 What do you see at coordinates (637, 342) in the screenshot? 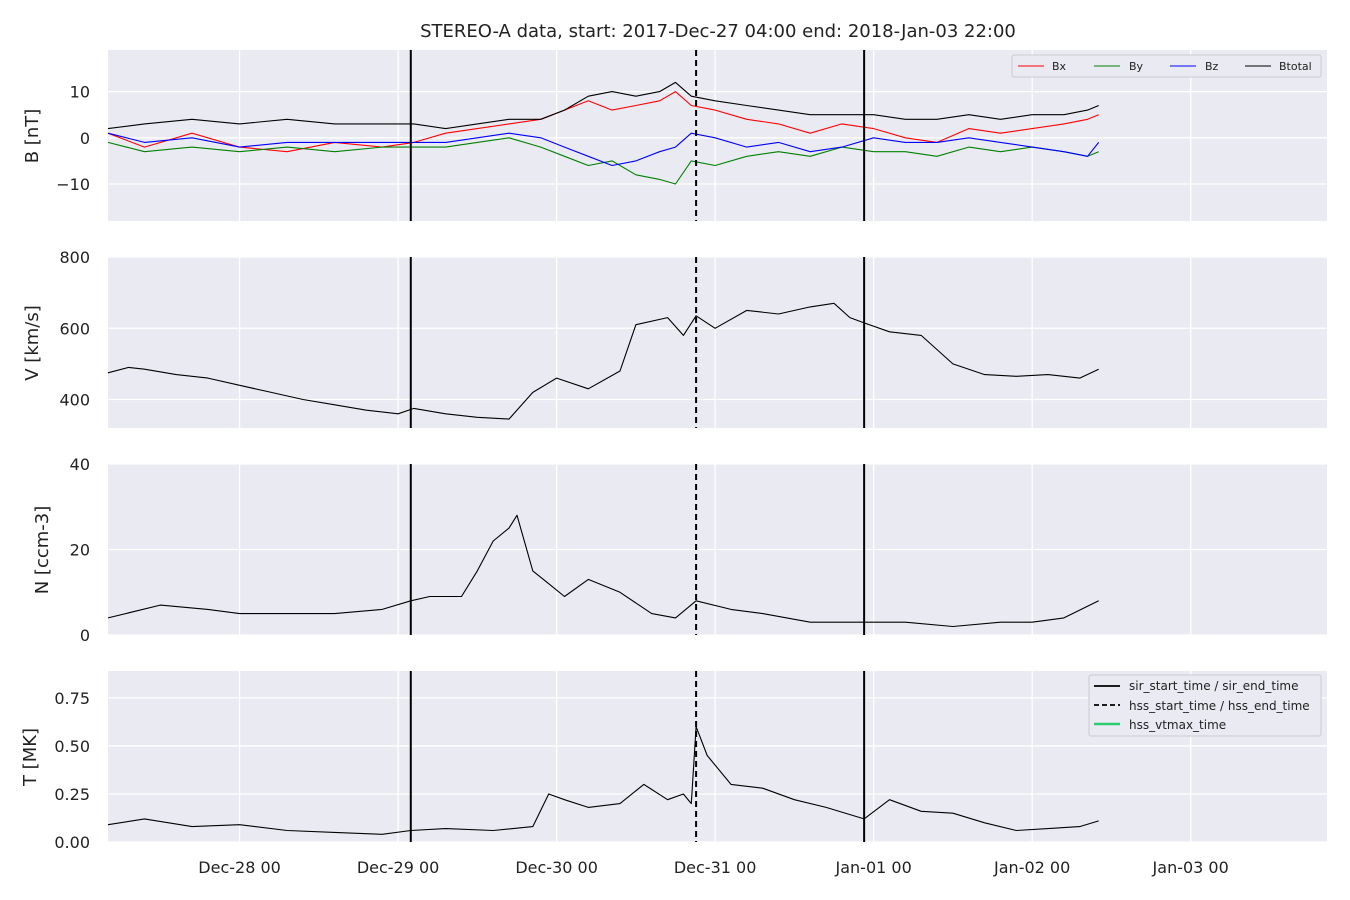
I see `panel-v-events` at bounding box center [637, 342].